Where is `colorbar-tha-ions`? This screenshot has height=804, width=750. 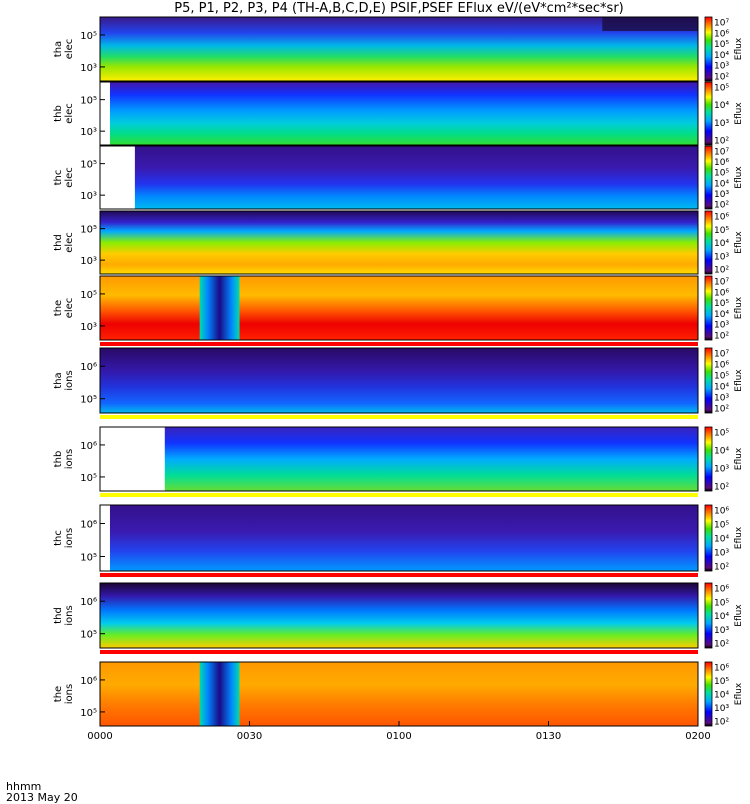 colorbar-tha-ions is located at coordinates (708, 380).